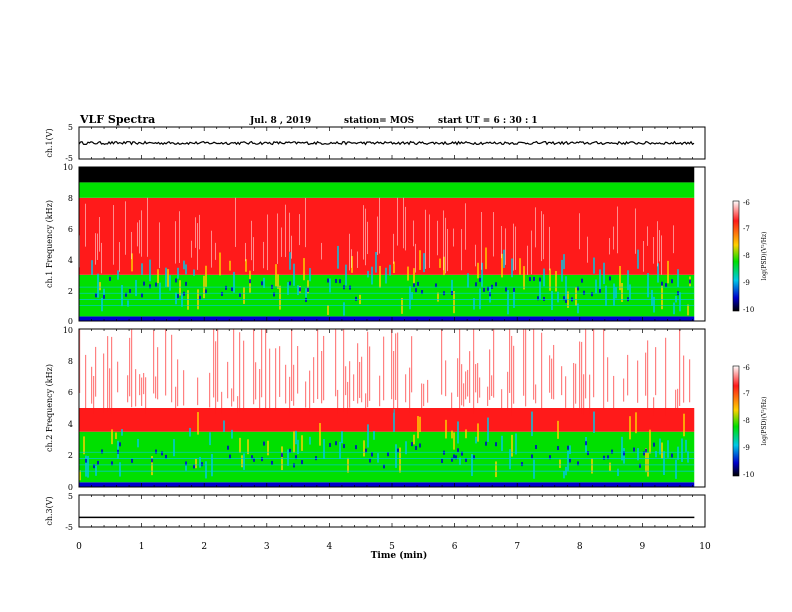 This screenshot has height=612, width=792. I want to click on start-ut-label: start UT = 6 : 30 : 1, so click(488, 121).